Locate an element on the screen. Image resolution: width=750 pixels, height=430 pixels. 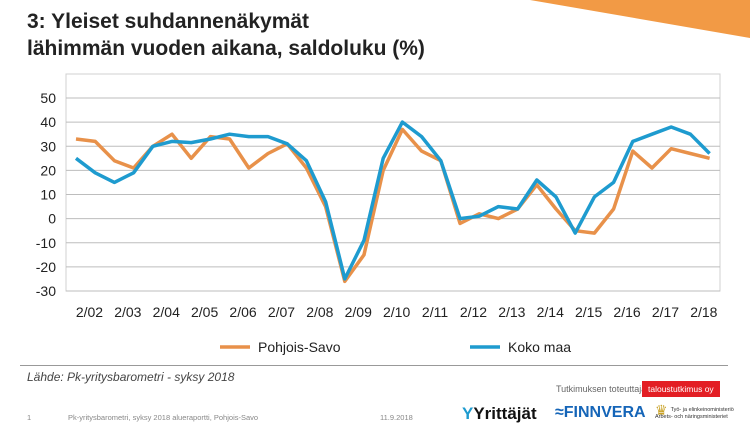
y-tick-label: 40 is located at coordinates (48, 122).